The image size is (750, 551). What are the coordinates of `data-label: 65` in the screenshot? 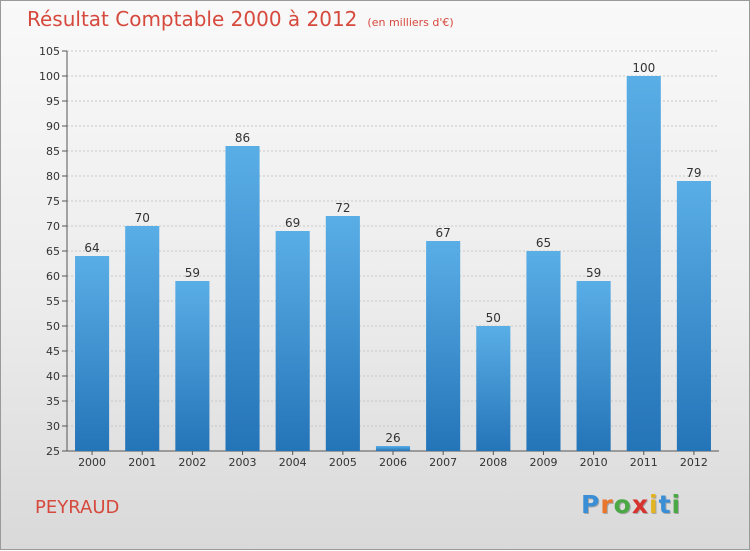 It's located at (543, 243).